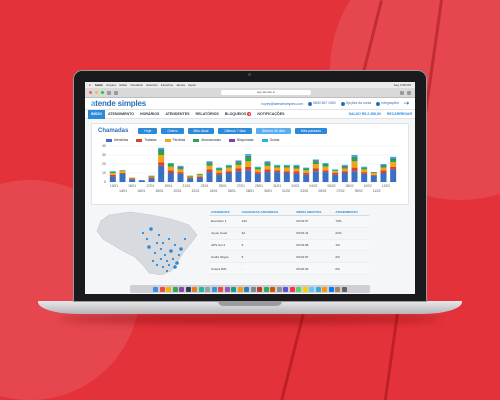 This screenshot has height=400, width=500. I want to click on filter-mes-passado: Mês passado, so click(311, 131).